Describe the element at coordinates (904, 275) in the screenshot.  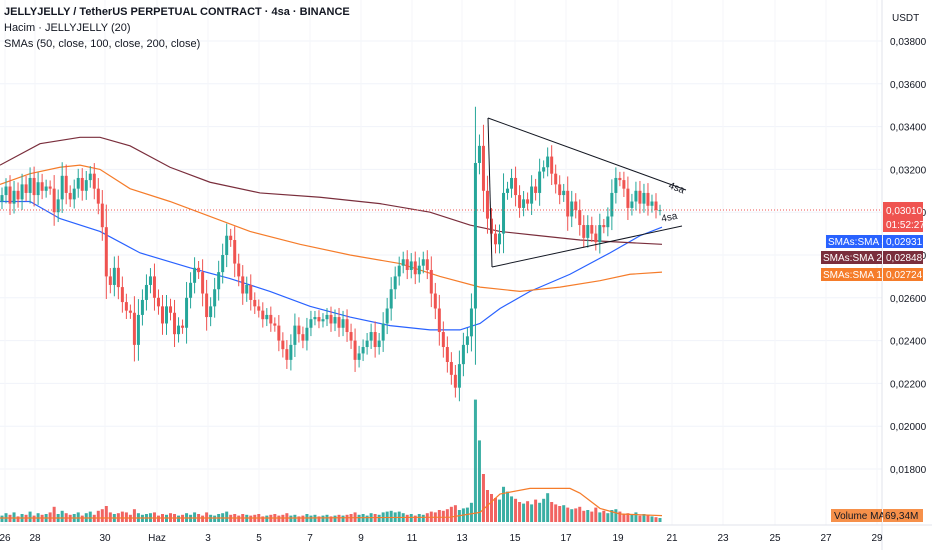
I see `sma100-tag-value: 0,02724` at that location.